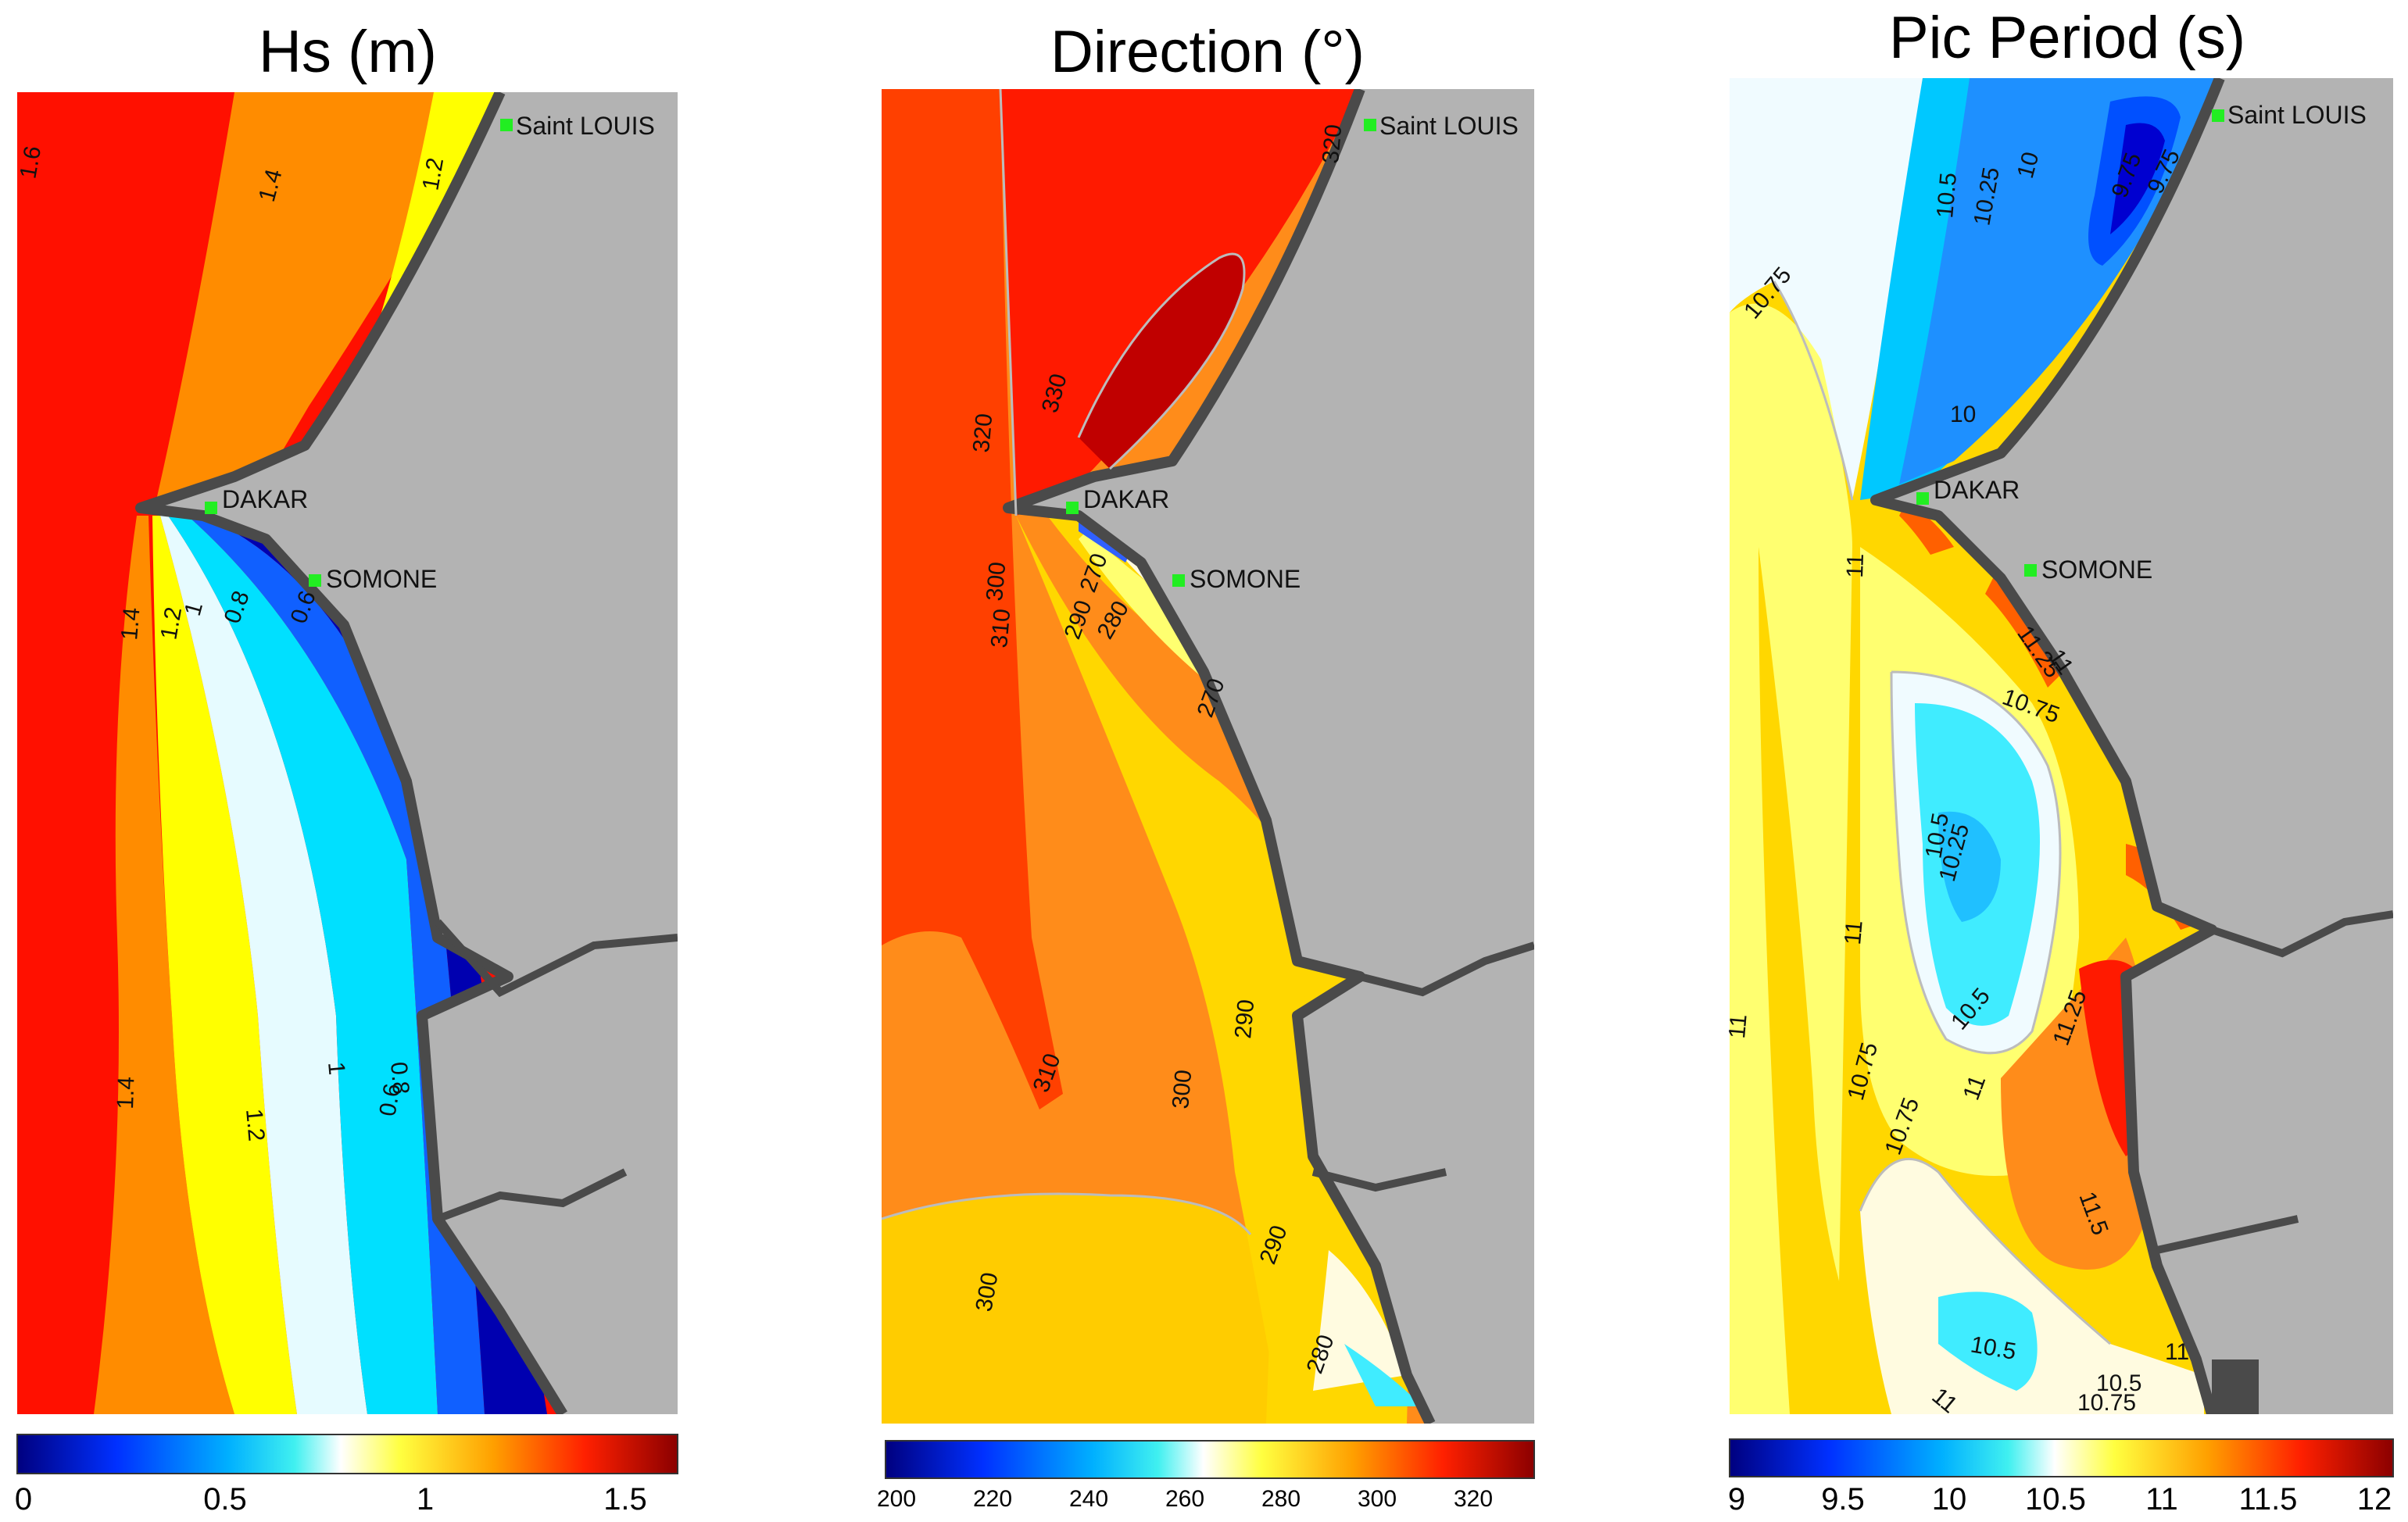 The image size is (2408, 1522). What do you see at coordinates (1736, 1499) in the screenshot?
I see `colorbar-tick: 9` at bounding box center [1736, 1499].